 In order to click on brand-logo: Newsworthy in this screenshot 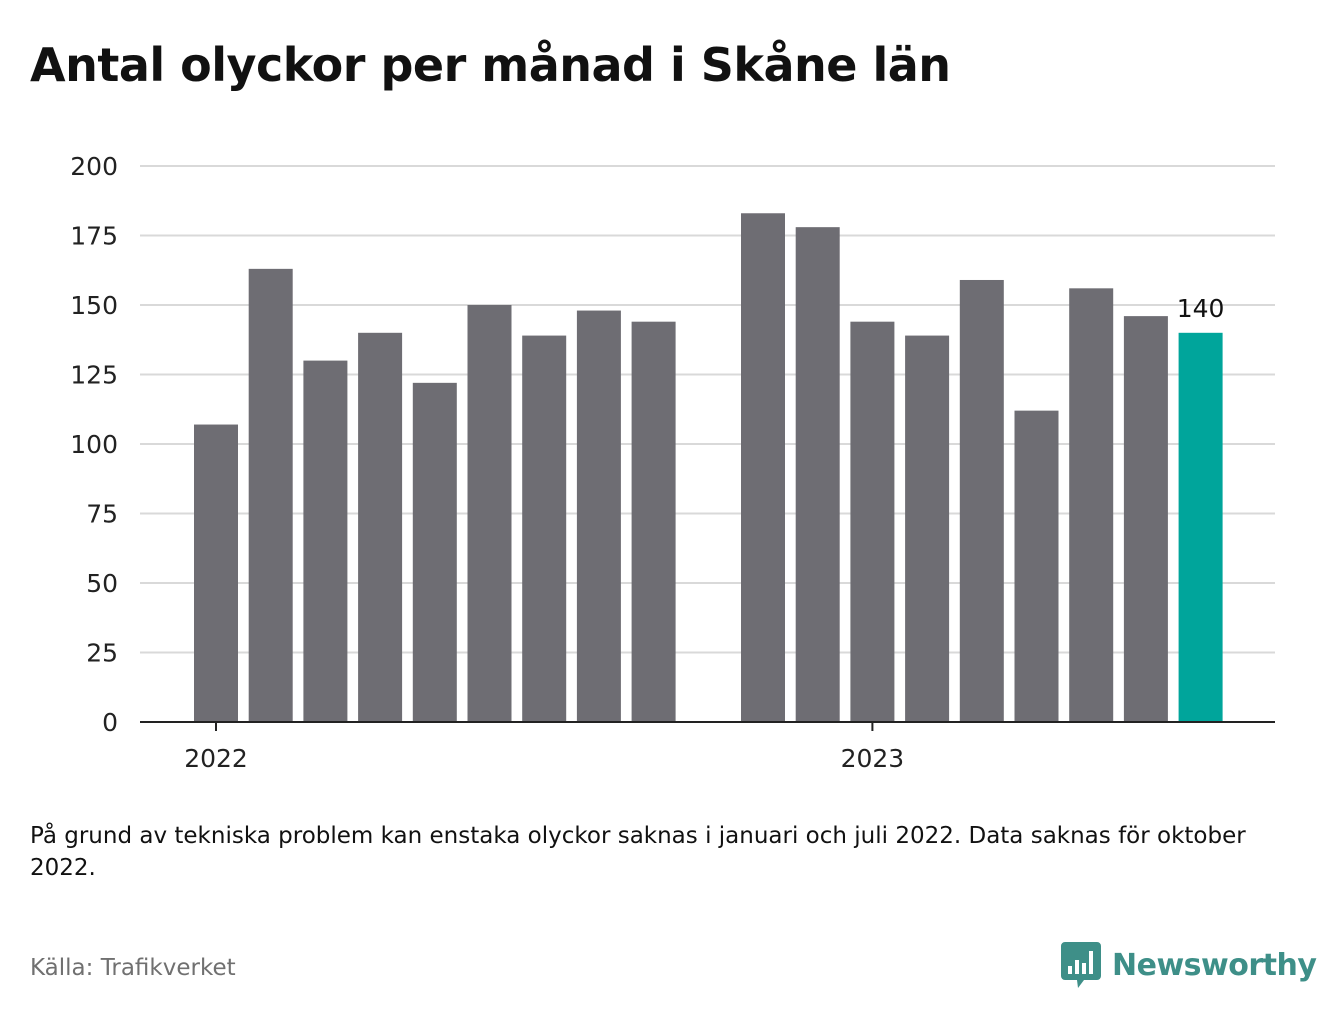, I will do `click(1188, 965)`.